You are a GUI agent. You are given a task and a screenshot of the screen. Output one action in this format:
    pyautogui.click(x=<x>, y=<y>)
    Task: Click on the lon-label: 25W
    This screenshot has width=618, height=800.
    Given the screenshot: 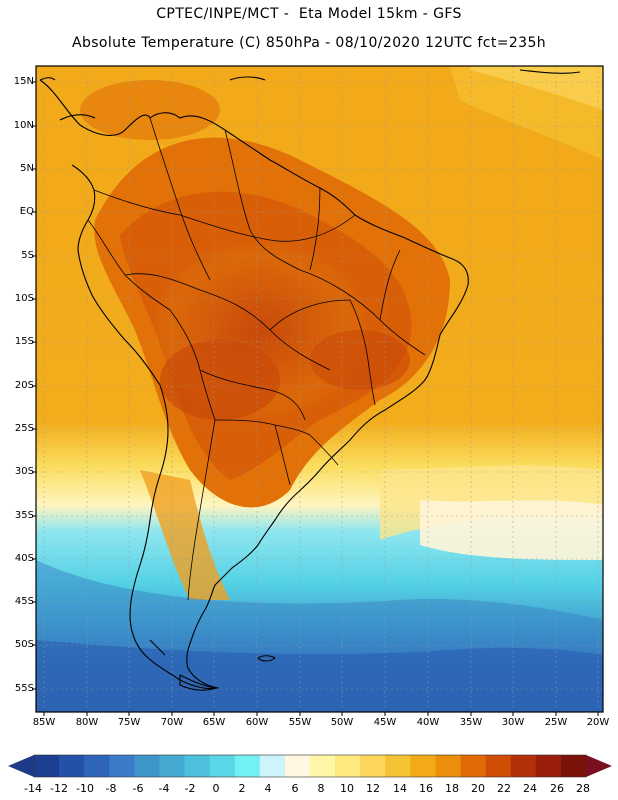 What is the action you would take?
    pyautogui.click(x=556, y=722)
    